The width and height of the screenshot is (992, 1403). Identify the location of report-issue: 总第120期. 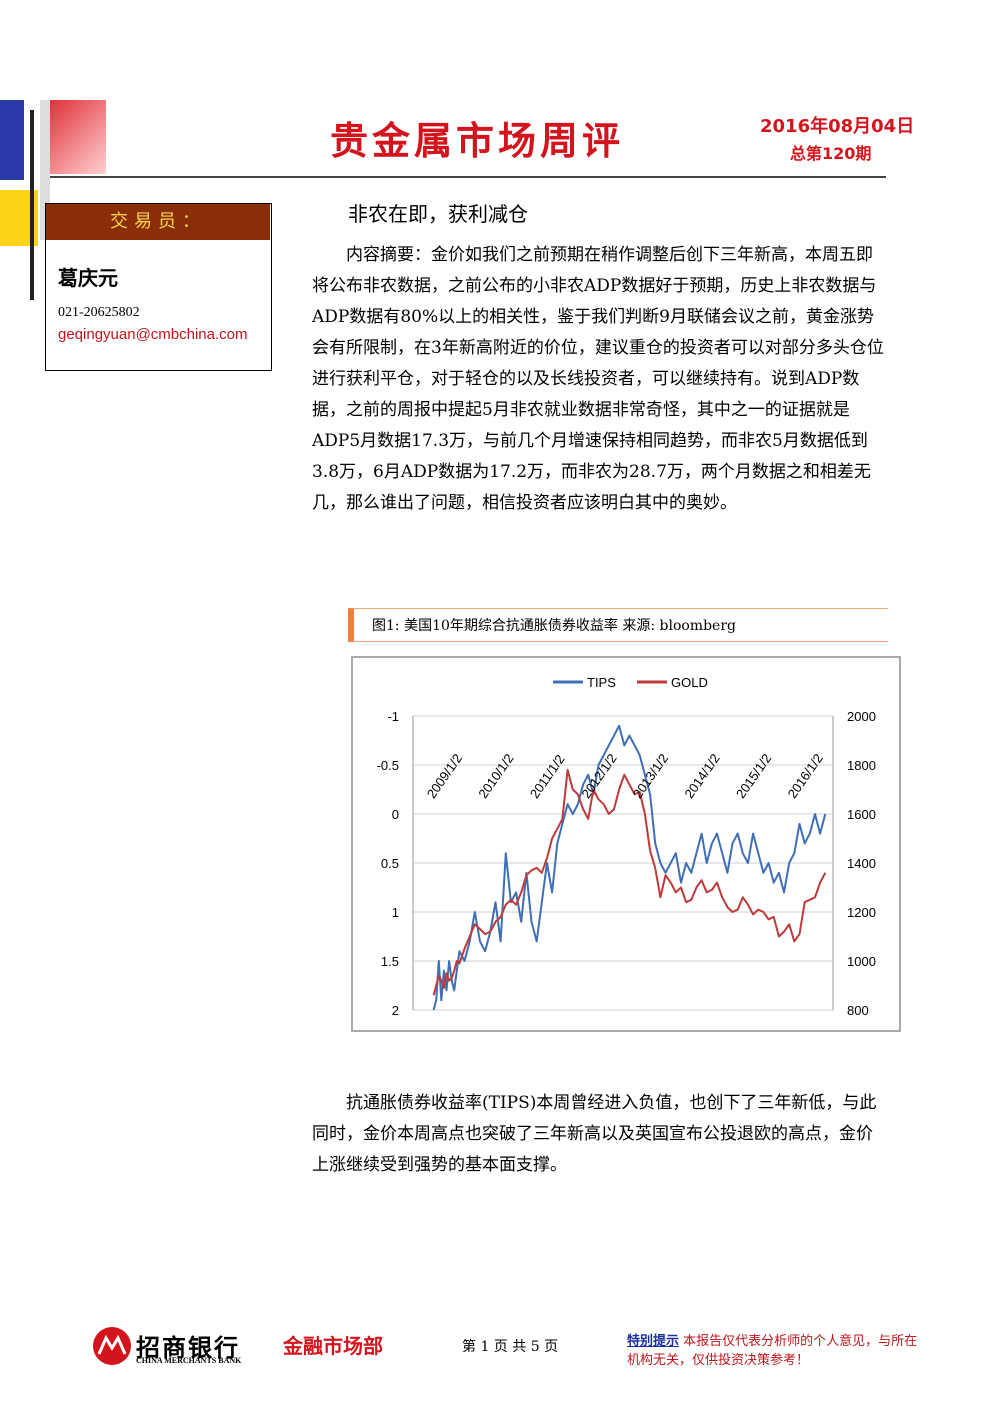
(831, 153).